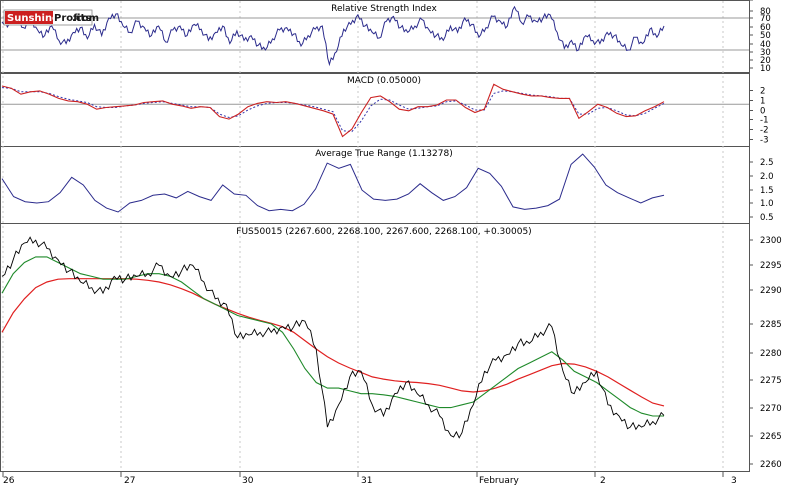  Describe the element at coordinates (767, 191) in the screenshot. I see `y-tick-label: 1.5` at that location.